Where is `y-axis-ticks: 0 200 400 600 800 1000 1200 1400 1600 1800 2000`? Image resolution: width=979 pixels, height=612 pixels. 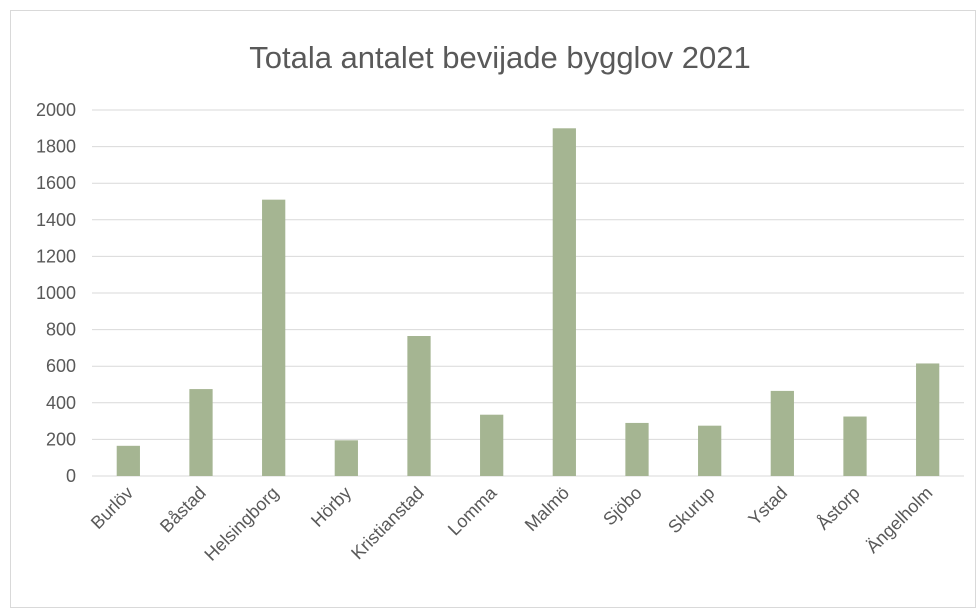
y-axis-ticks: 0 200 400 600 800 1000 1200 1400 1600 1800 2000 is located at coordinates (56, 293).